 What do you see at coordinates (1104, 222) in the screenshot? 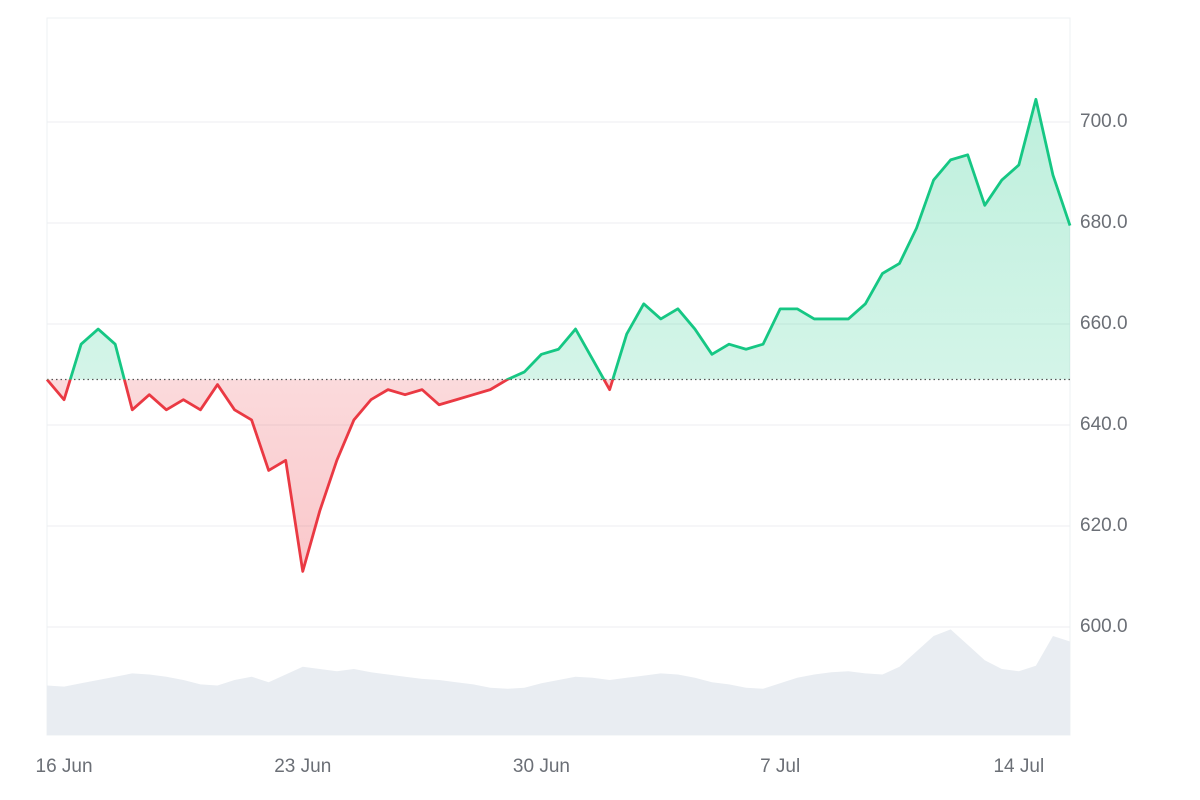
I see `y-tick-label: 680.0` at bounding box center [1104, 222].